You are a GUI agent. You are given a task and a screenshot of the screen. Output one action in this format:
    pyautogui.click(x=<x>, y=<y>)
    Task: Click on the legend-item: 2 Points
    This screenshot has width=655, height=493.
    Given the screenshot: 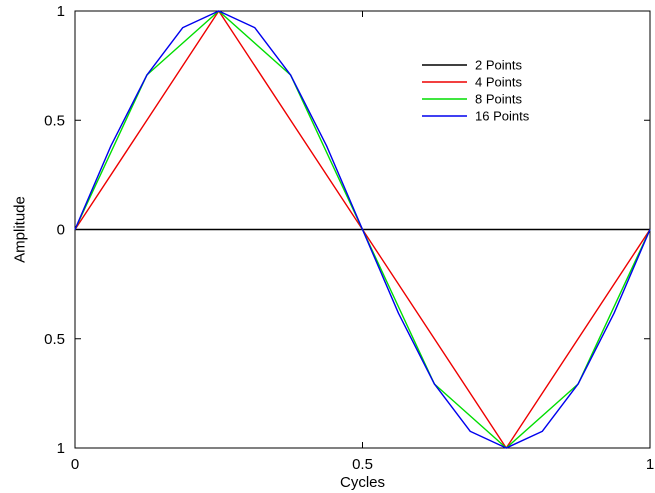 What is the action you would take?
    pyautogui.click(x=472, y=65)
    